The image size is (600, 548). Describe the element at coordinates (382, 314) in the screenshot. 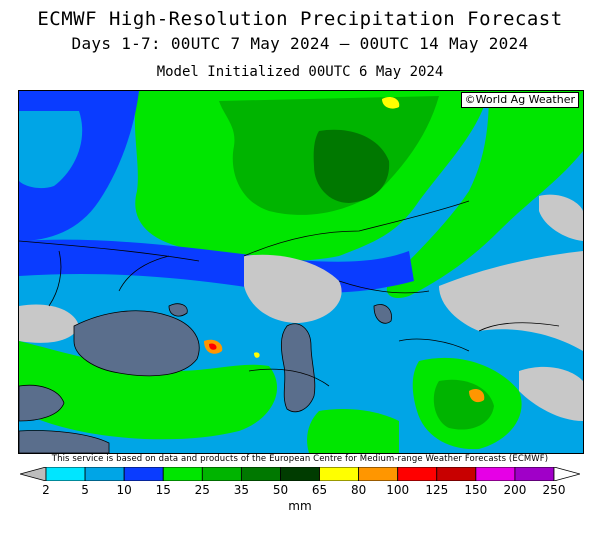

I see `aral-sea` at that location.